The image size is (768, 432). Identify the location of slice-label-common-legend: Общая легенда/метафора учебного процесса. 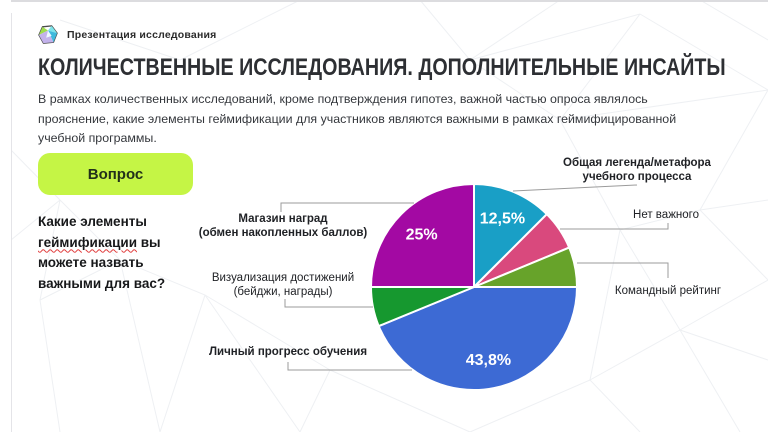
(637, 170).